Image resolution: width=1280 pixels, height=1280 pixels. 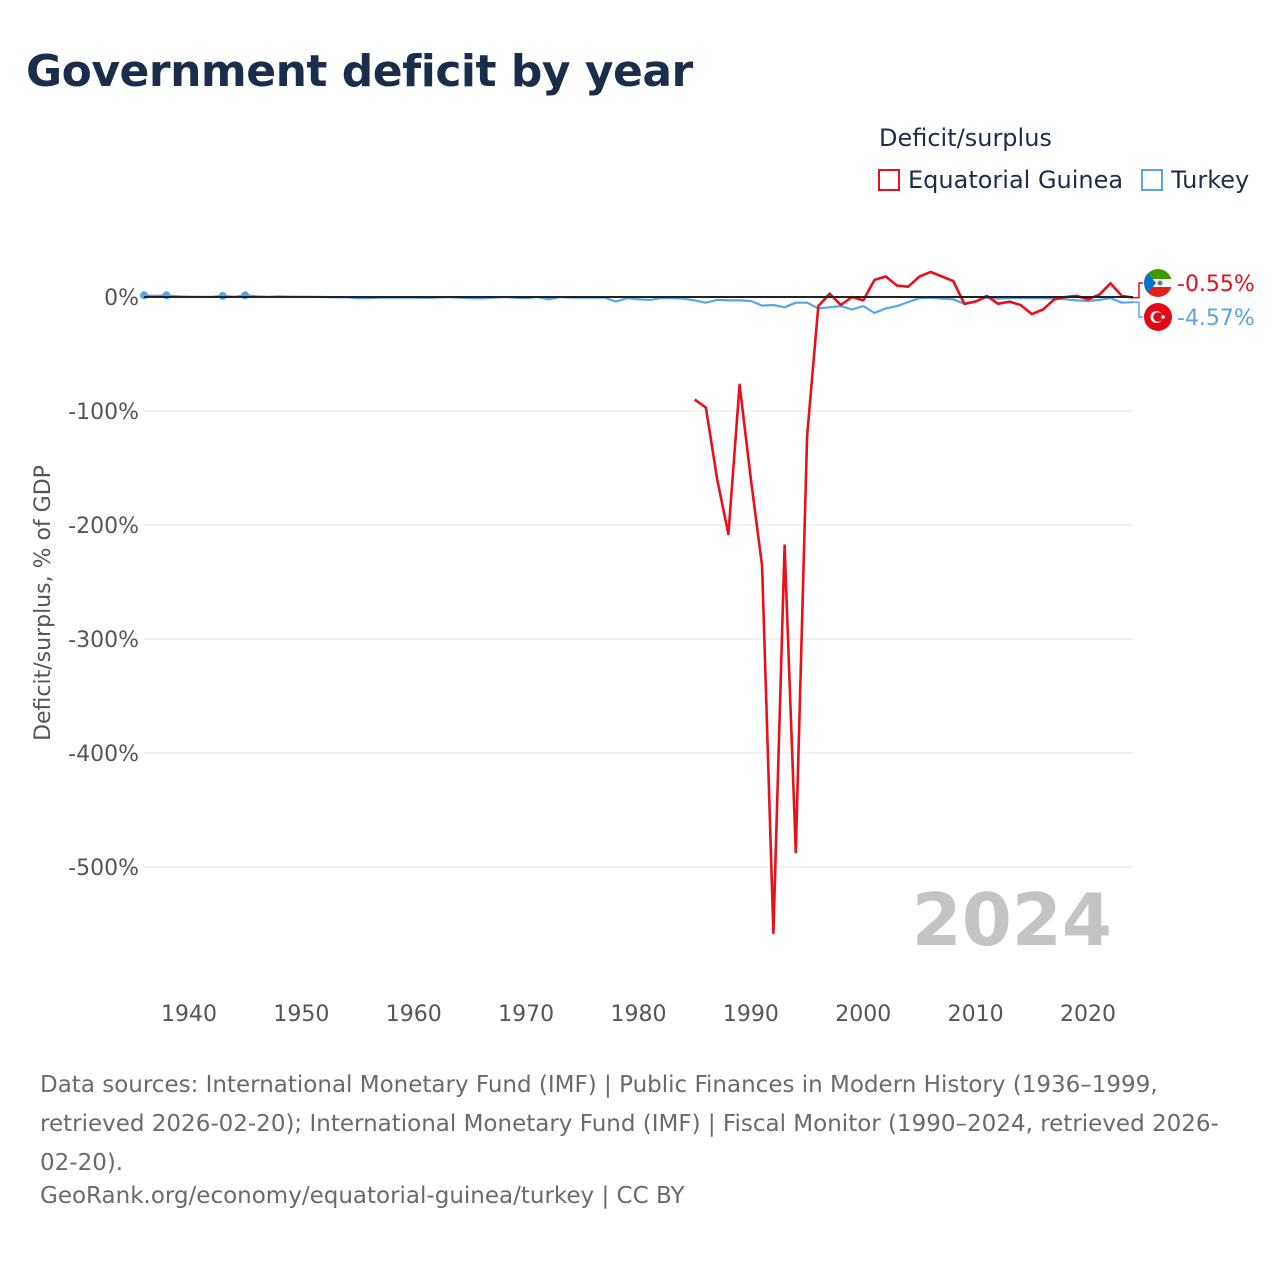 What do you see at coordinates (526, 1014) in the screenshot?
I see `x-tick-label: 1970` at bounding box center [526, 1014].